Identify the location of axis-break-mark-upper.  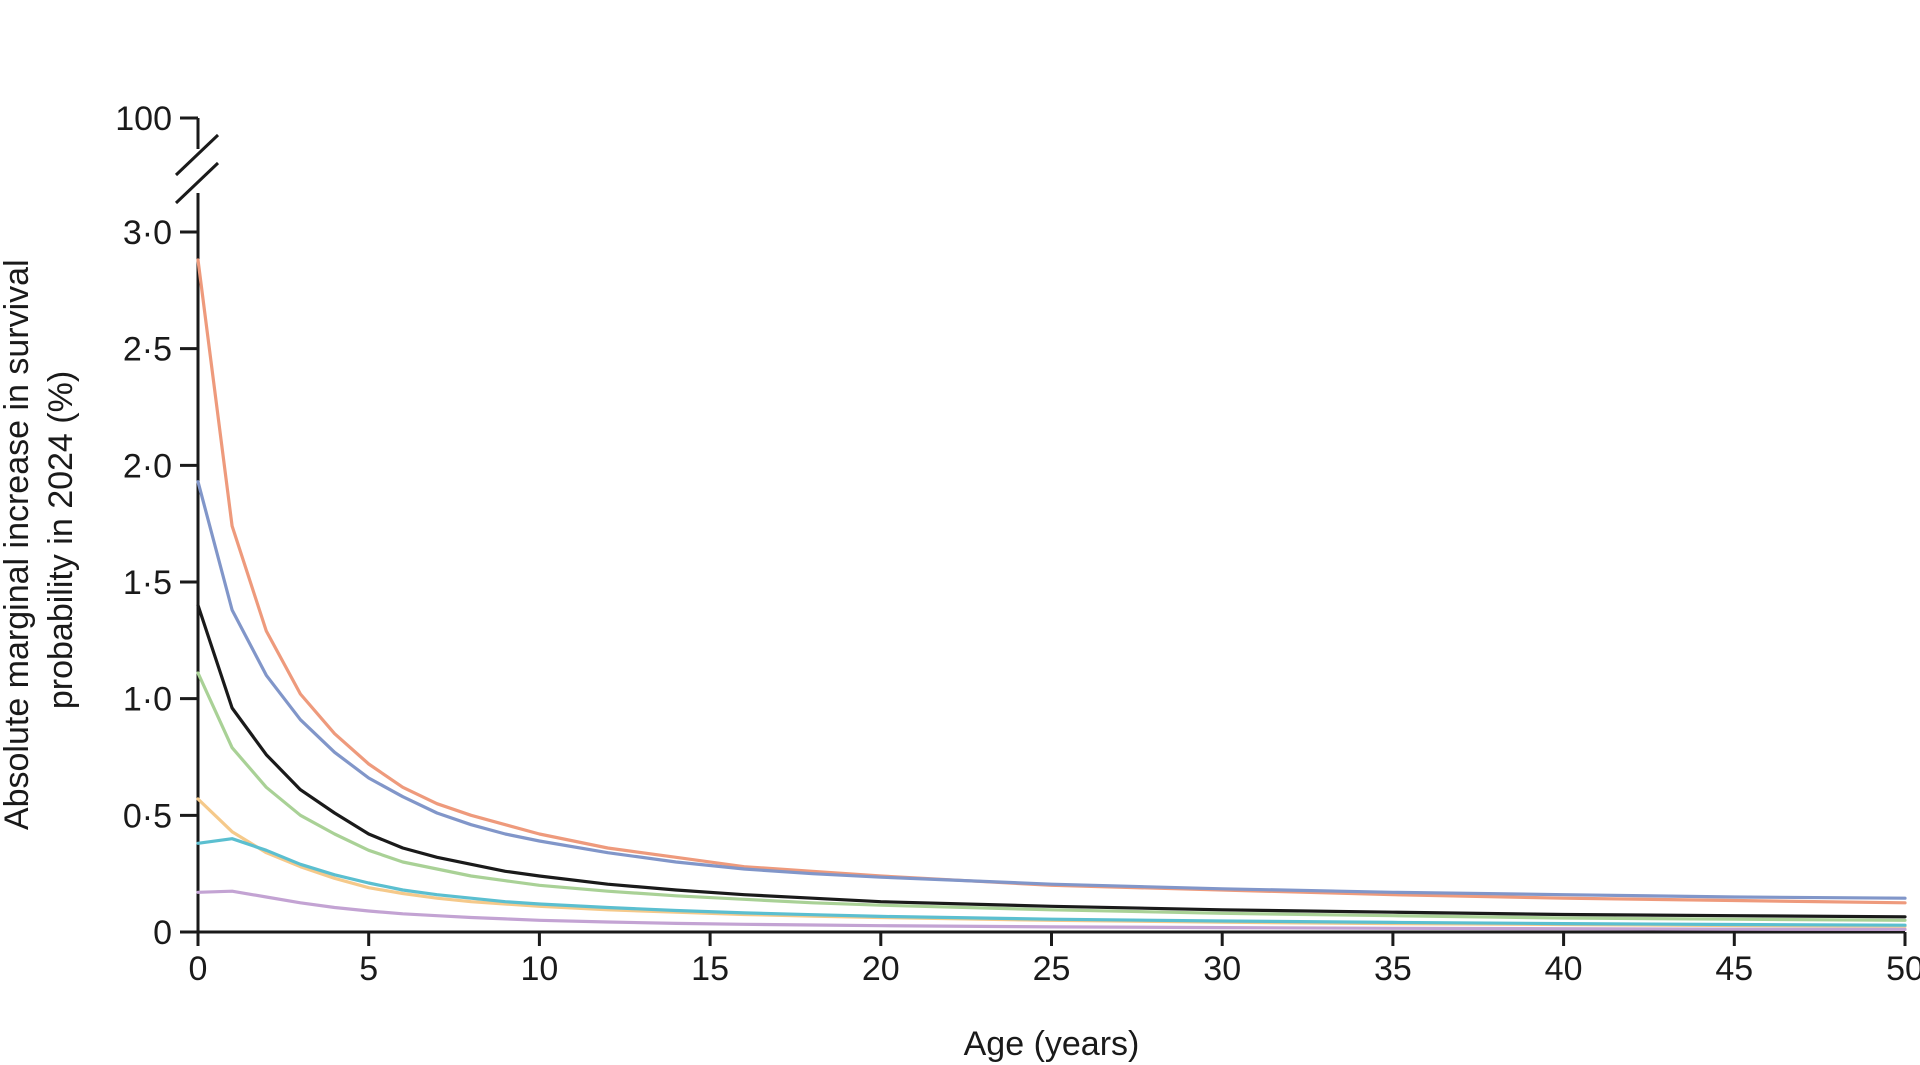
(197, 155).